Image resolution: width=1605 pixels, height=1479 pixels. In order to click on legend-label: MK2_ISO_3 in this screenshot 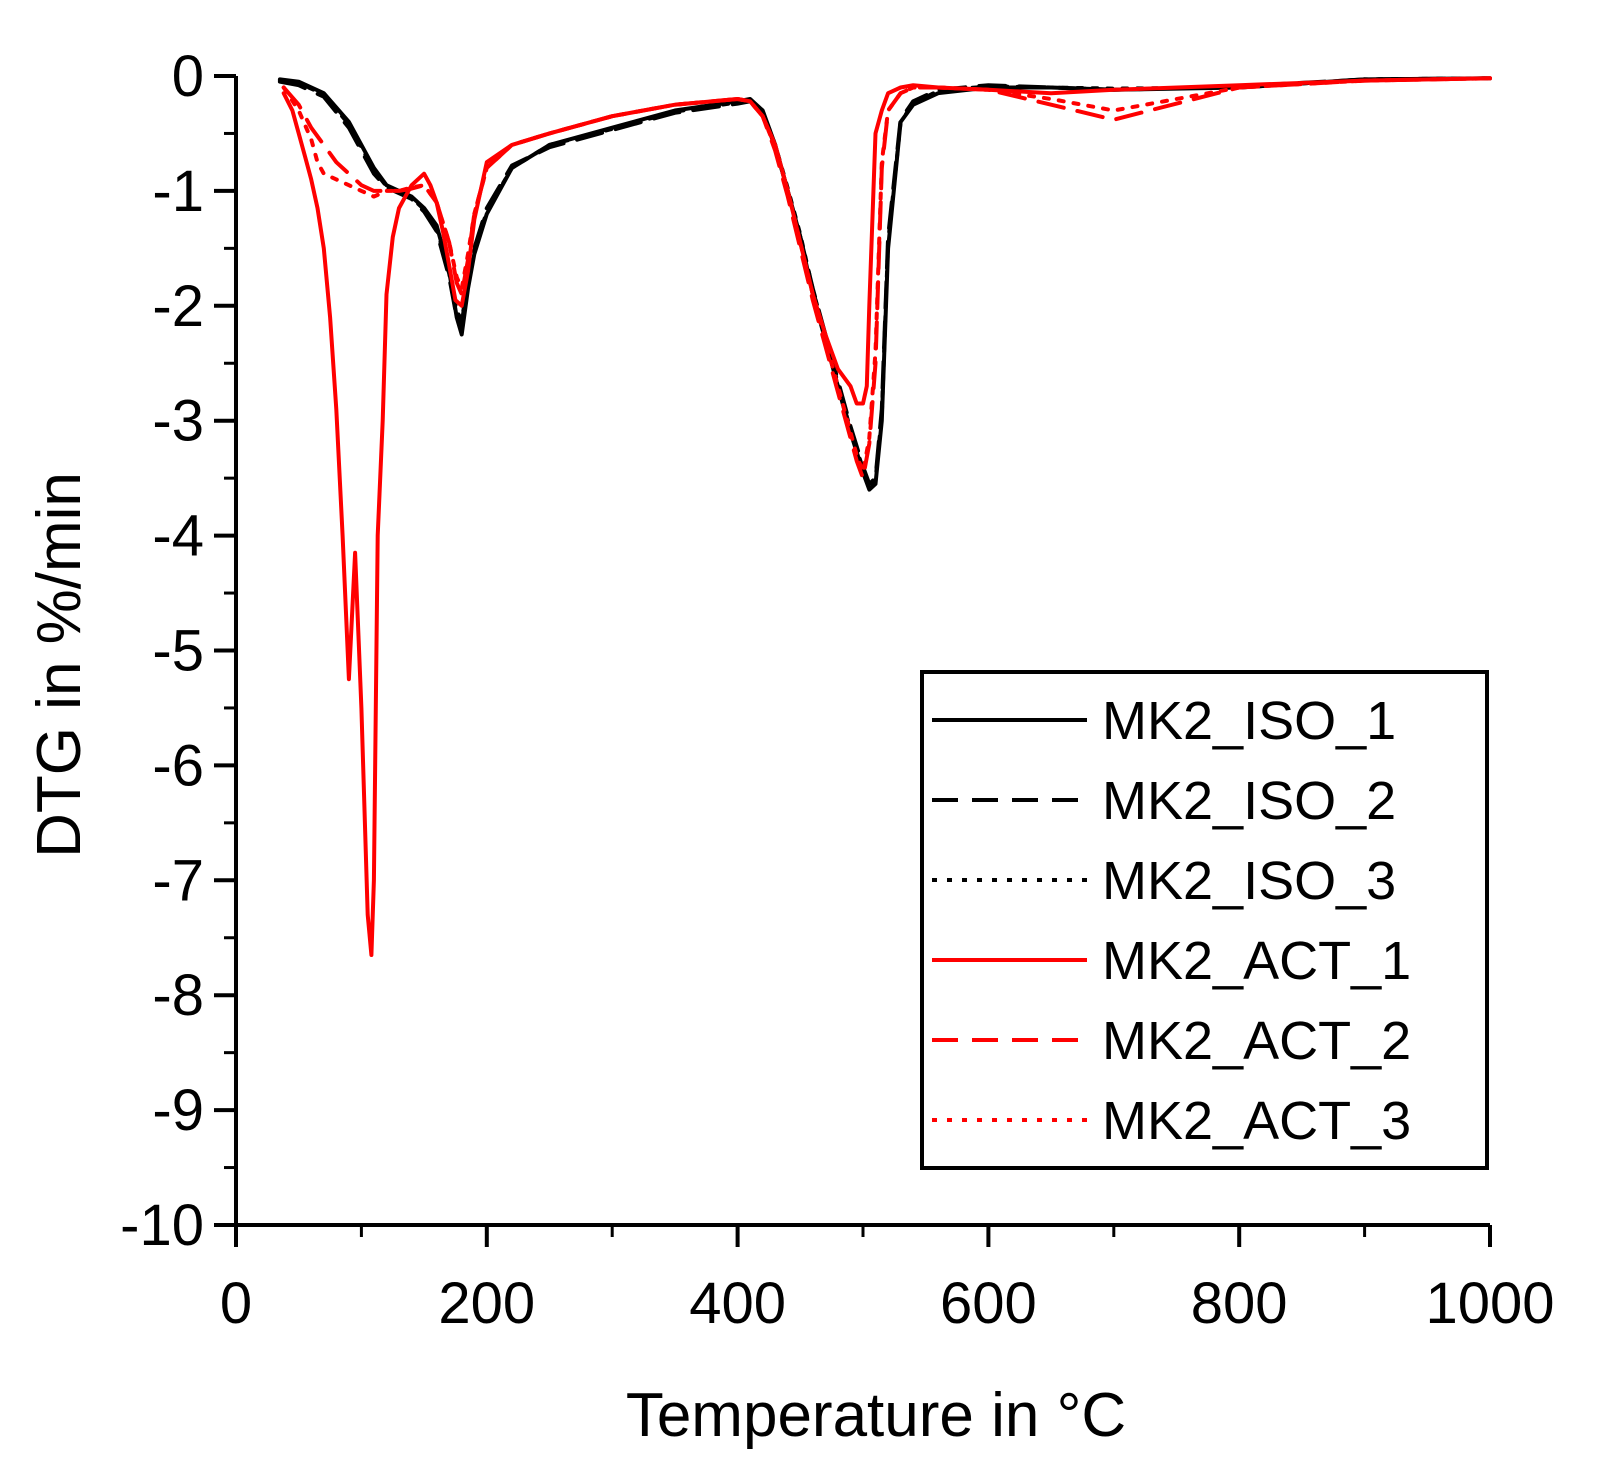, I will do `click(1249, 881)`.